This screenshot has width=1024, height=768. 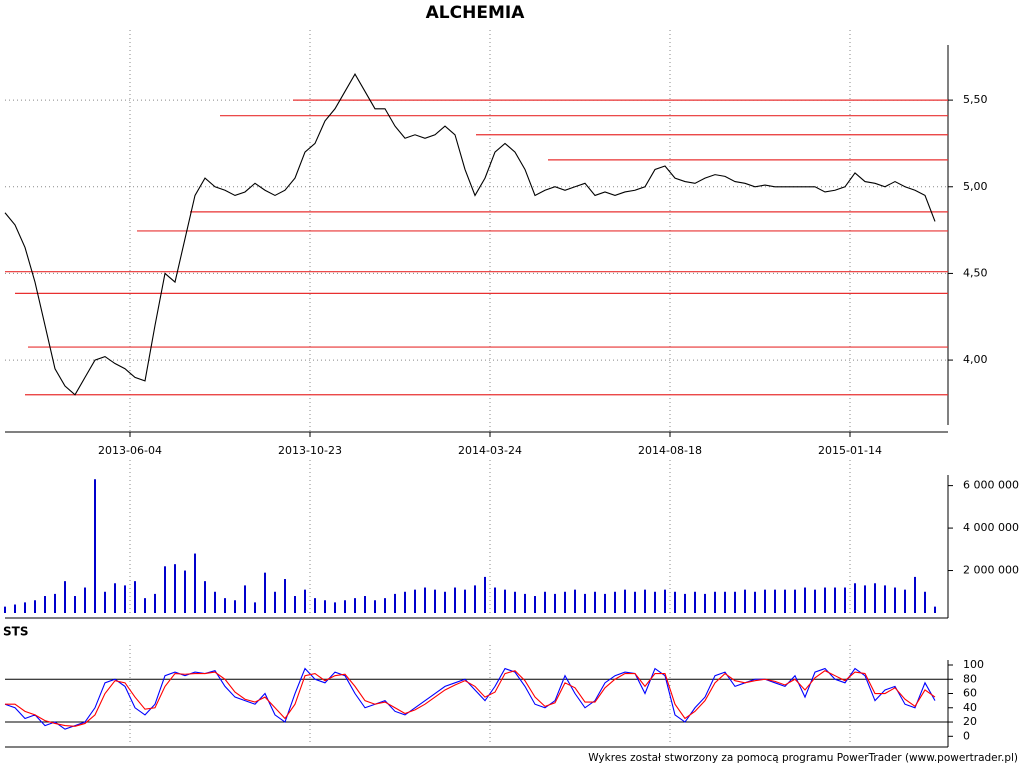 I want to click on y-tick-label: 5,00, so click(x=975, y=186).